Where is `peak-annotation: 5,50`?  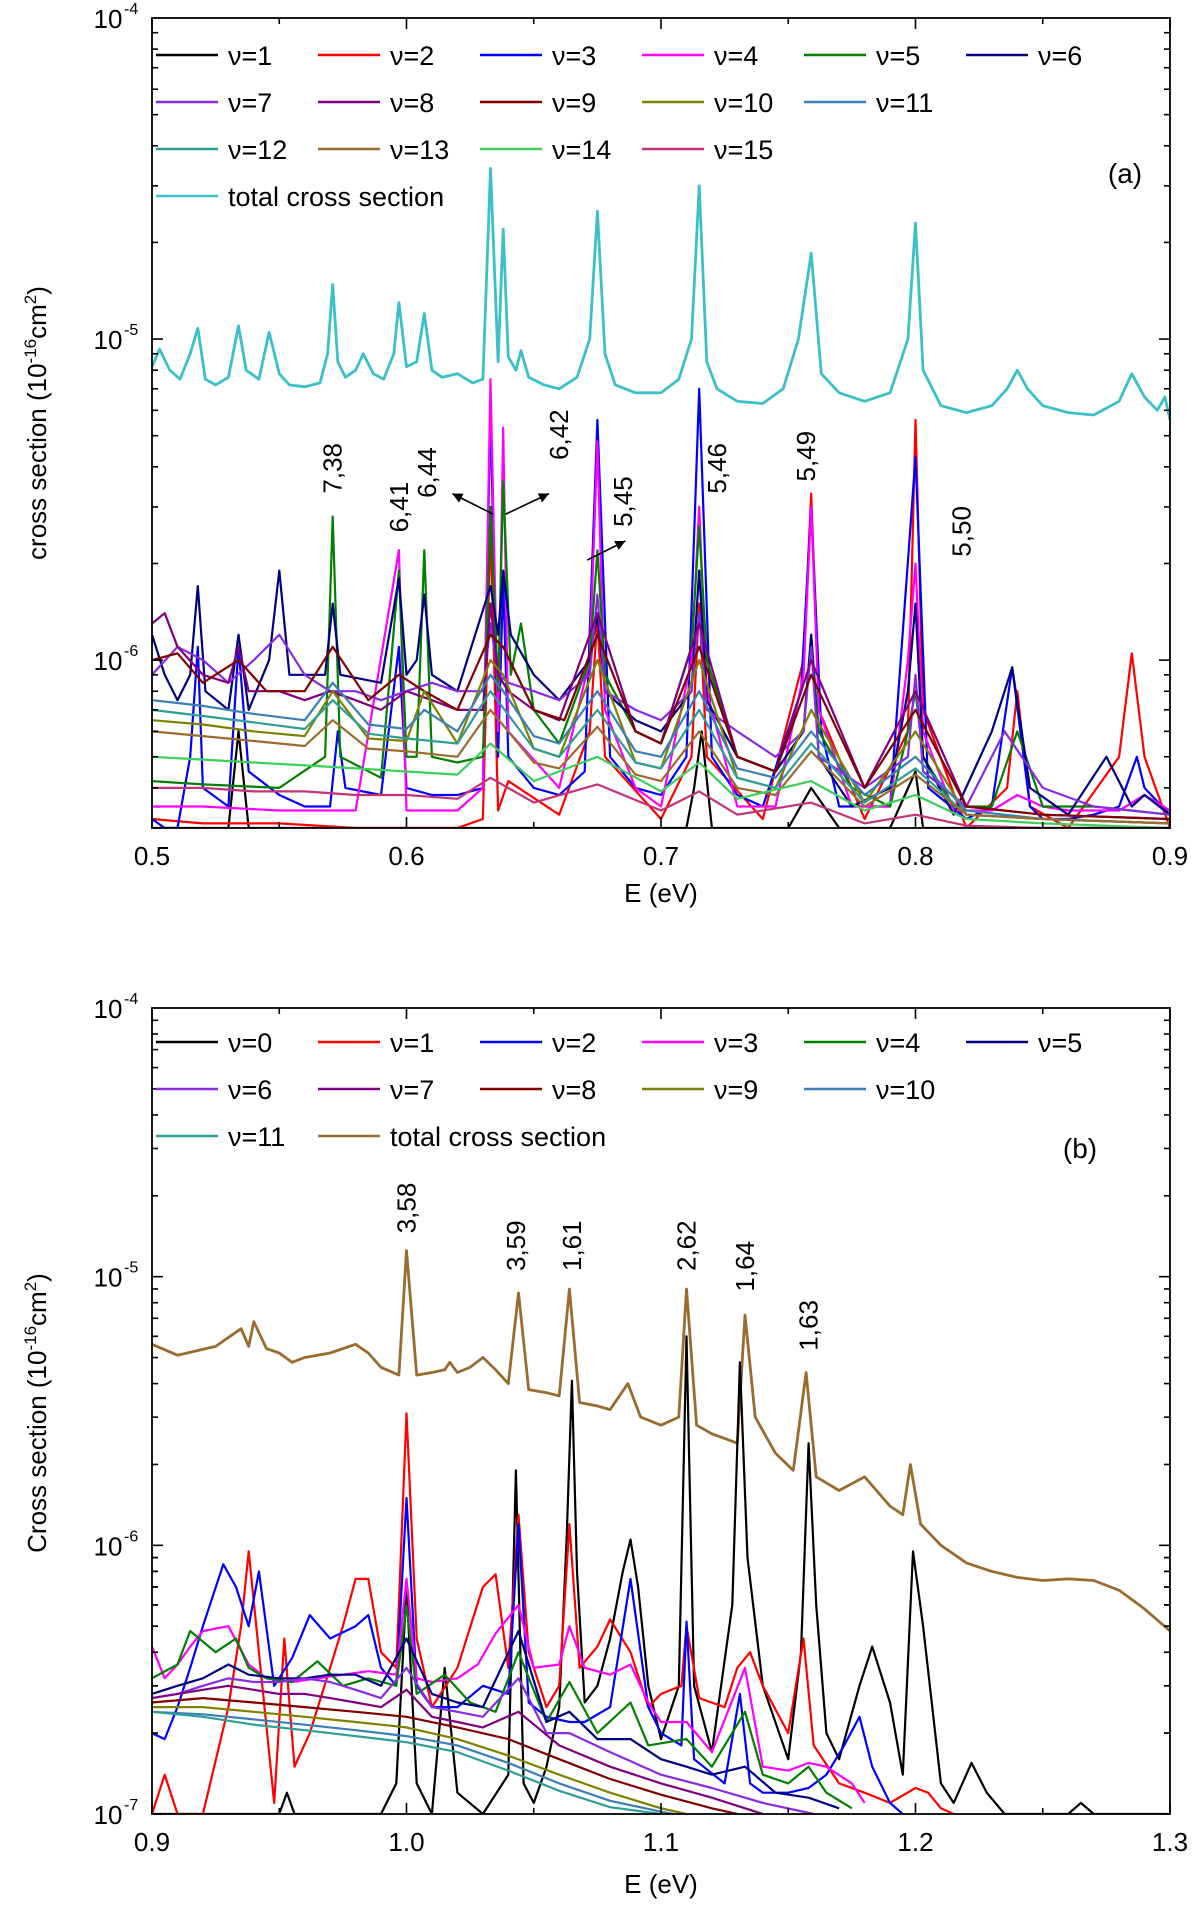
peak-annotation: 5,50 is located at coordinates (961, 531).